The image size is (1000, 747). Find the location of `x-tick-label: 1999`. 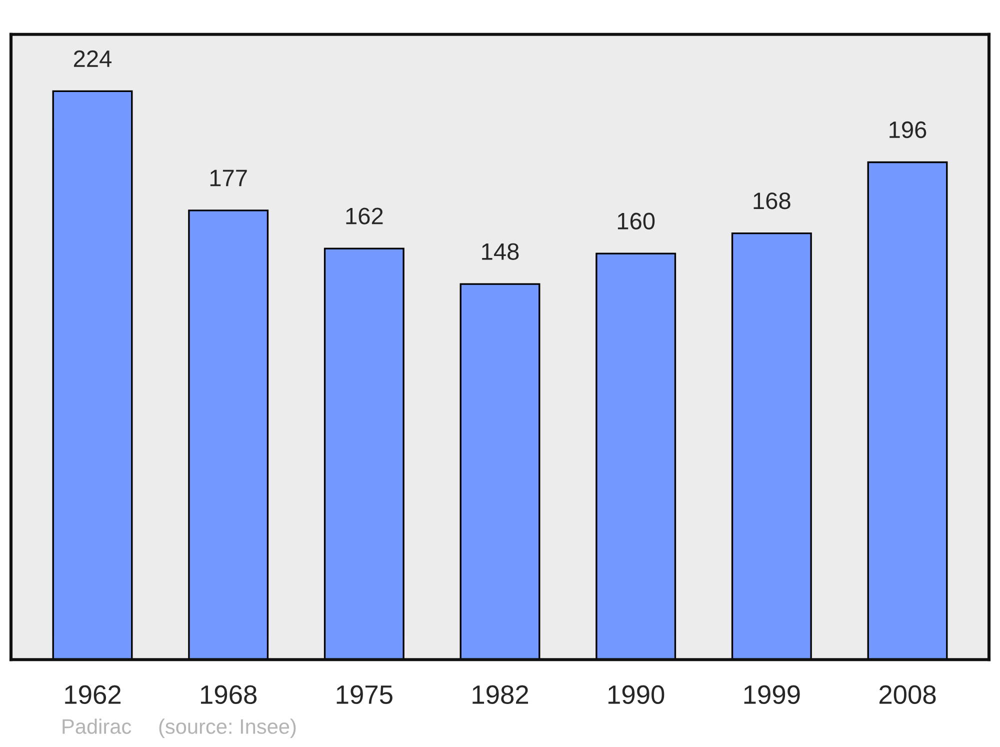

x-tick-label: 1999 is located at coordinates (772, 694).